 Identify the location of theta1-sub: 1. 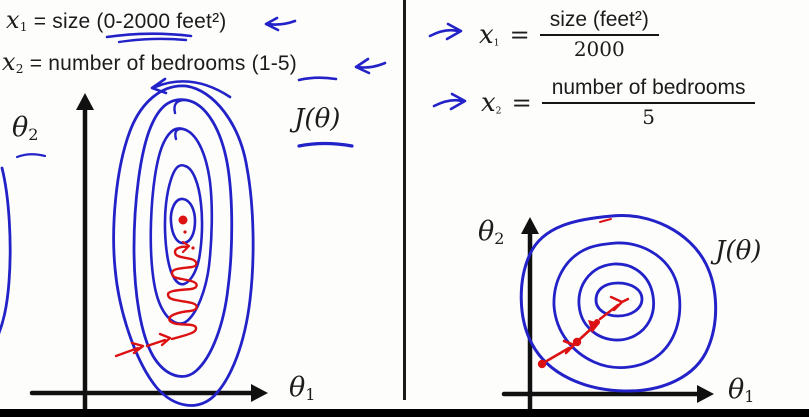
(310, 394).